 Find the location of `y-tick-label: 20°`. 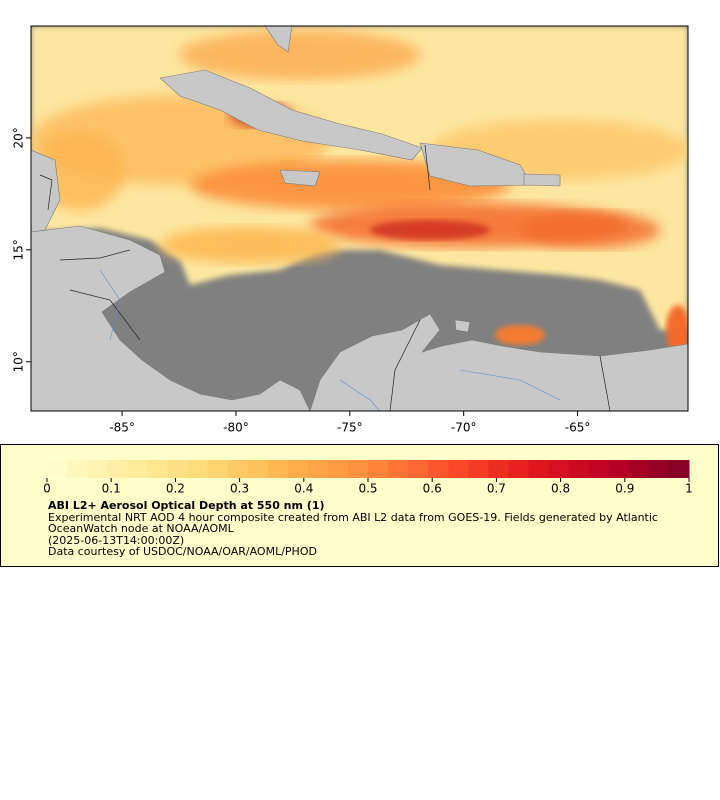

y-tick-label: 20° is located at coordinates (19, 137).